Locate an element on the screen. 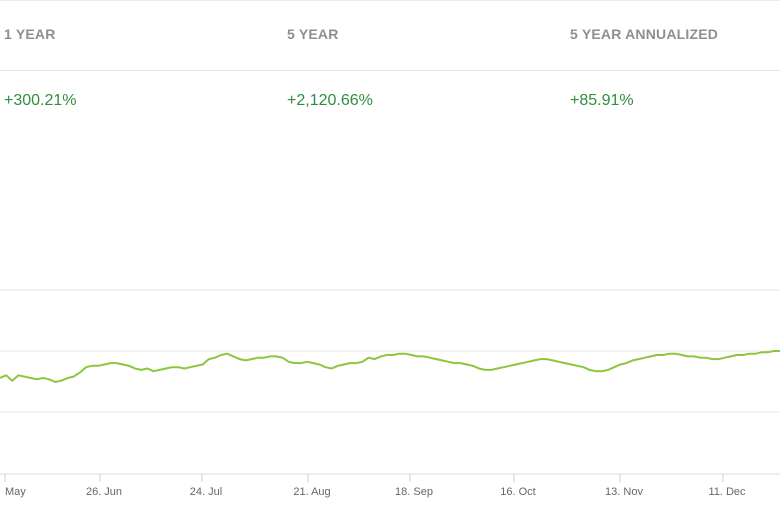 The width and height of the screenshot is (780, 516). x-tick-label-7: 11. Dec is located at coordinates (727, 492).